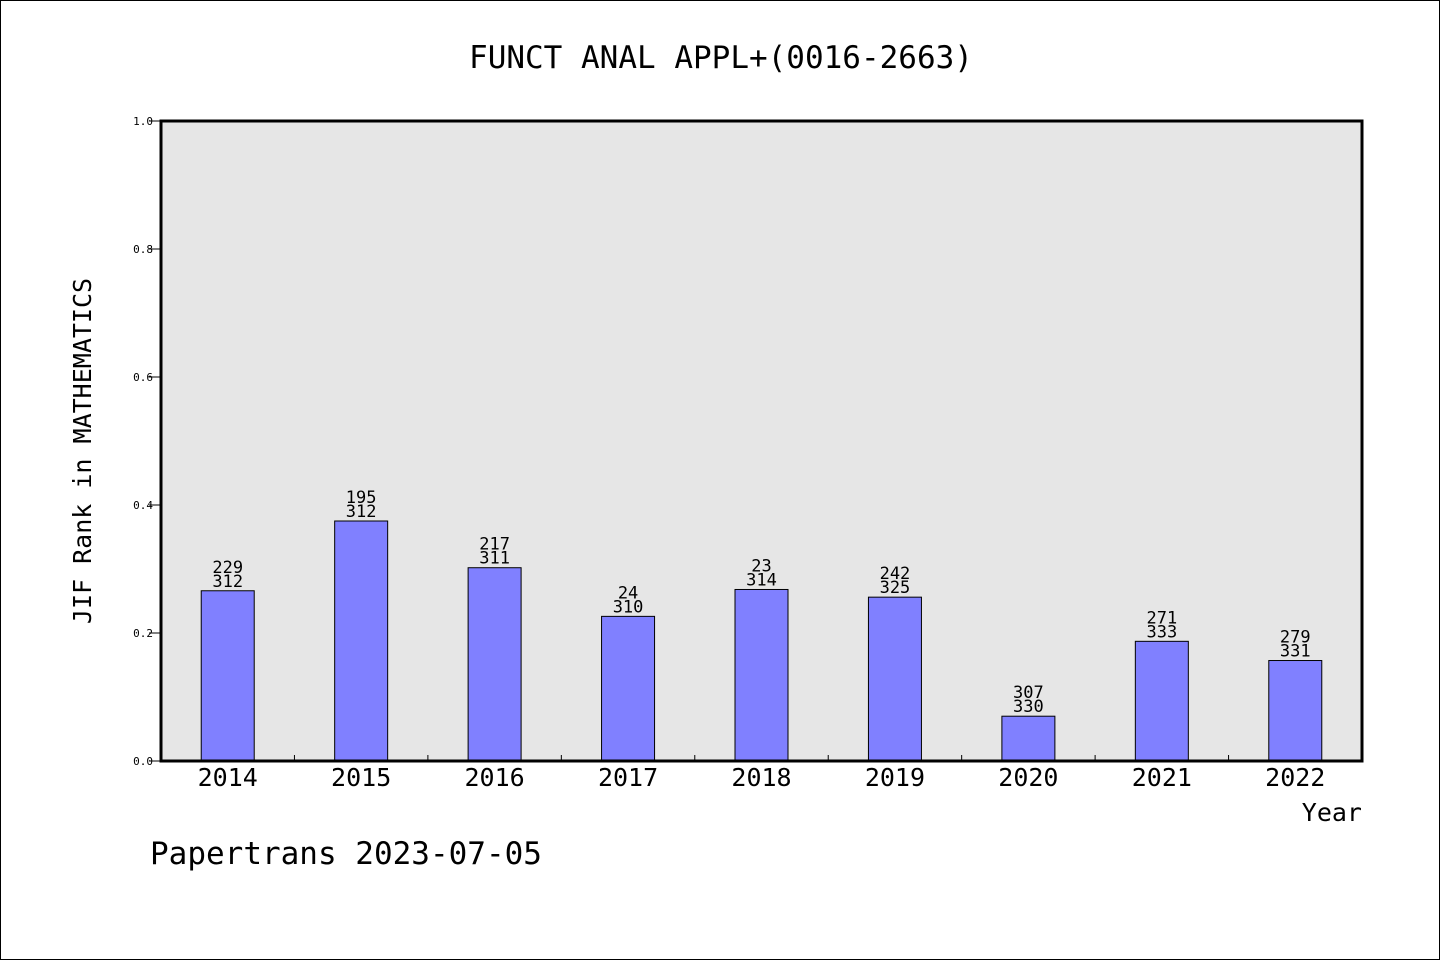  Describe the element at coordinates (494, 559) in the screenshot. I see `bar-total-label: 311` at that location.